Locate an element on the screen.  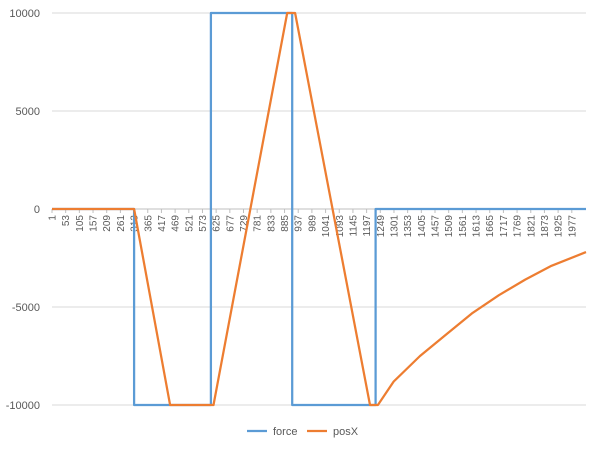
x-tick-label: 1873 is located at coordinates (545, 226).